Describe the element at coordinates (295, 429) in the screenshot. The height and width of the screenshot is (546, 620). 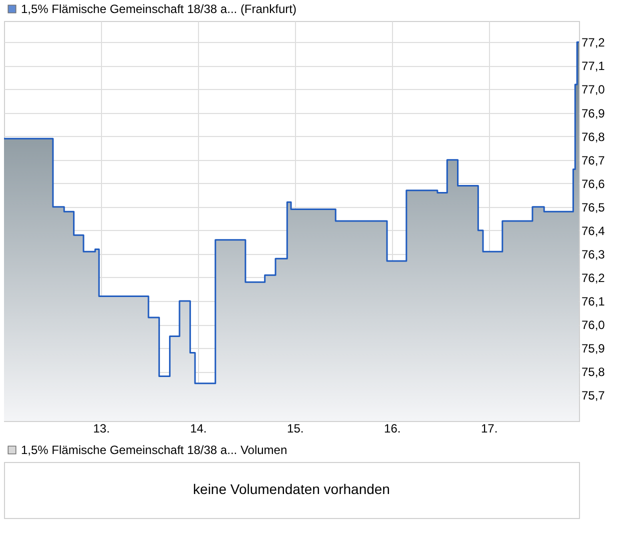
I see `x-tick-label: 15.` at that location.